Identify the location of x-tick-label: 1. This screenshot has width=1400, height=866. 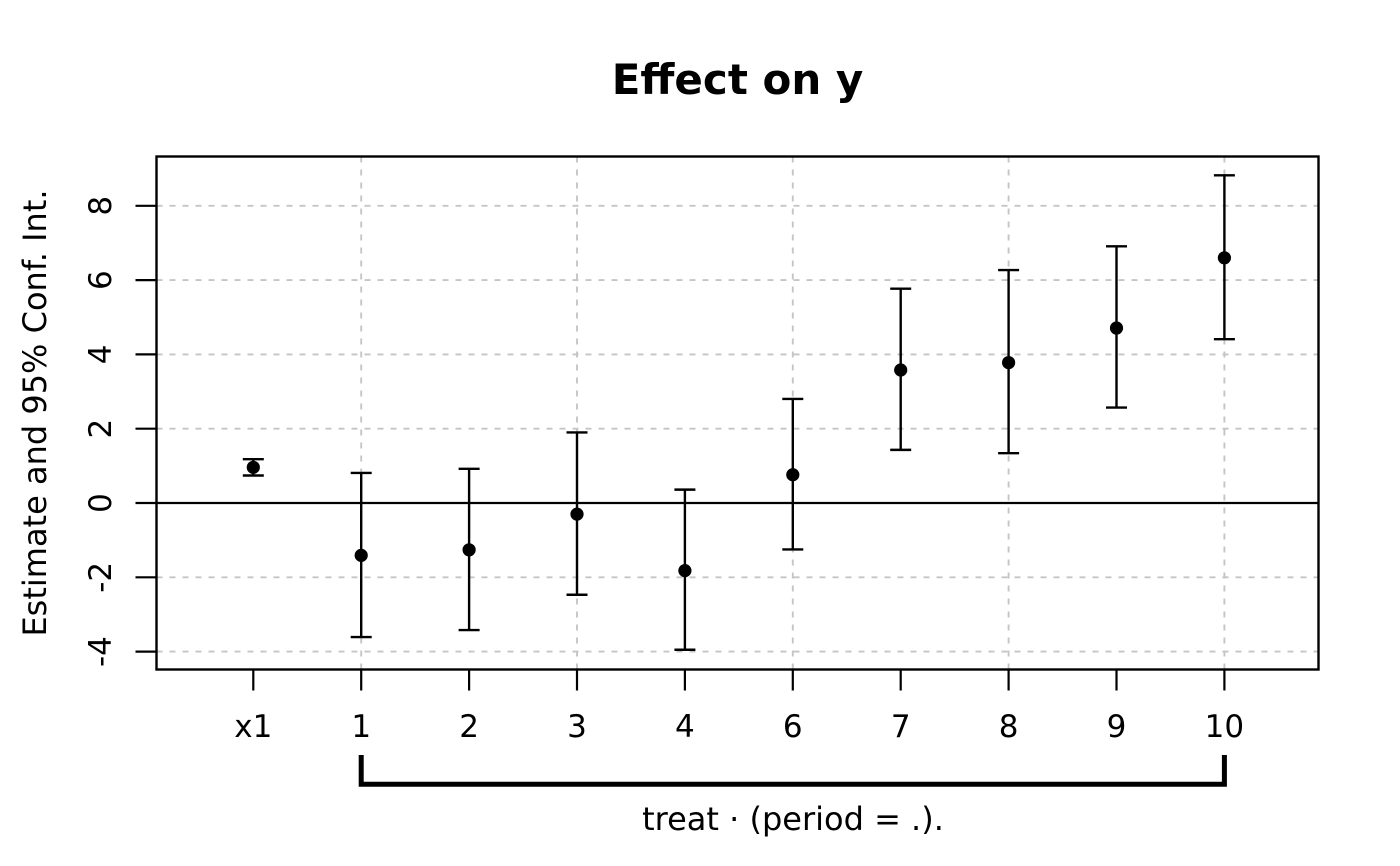
(361, 727).